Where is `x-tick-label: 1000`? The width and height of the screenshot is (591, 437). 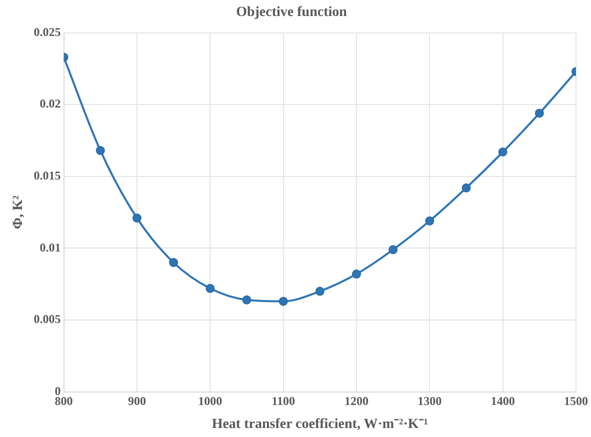
x-tick-label: 1000 is located at coordinates (210, 401).